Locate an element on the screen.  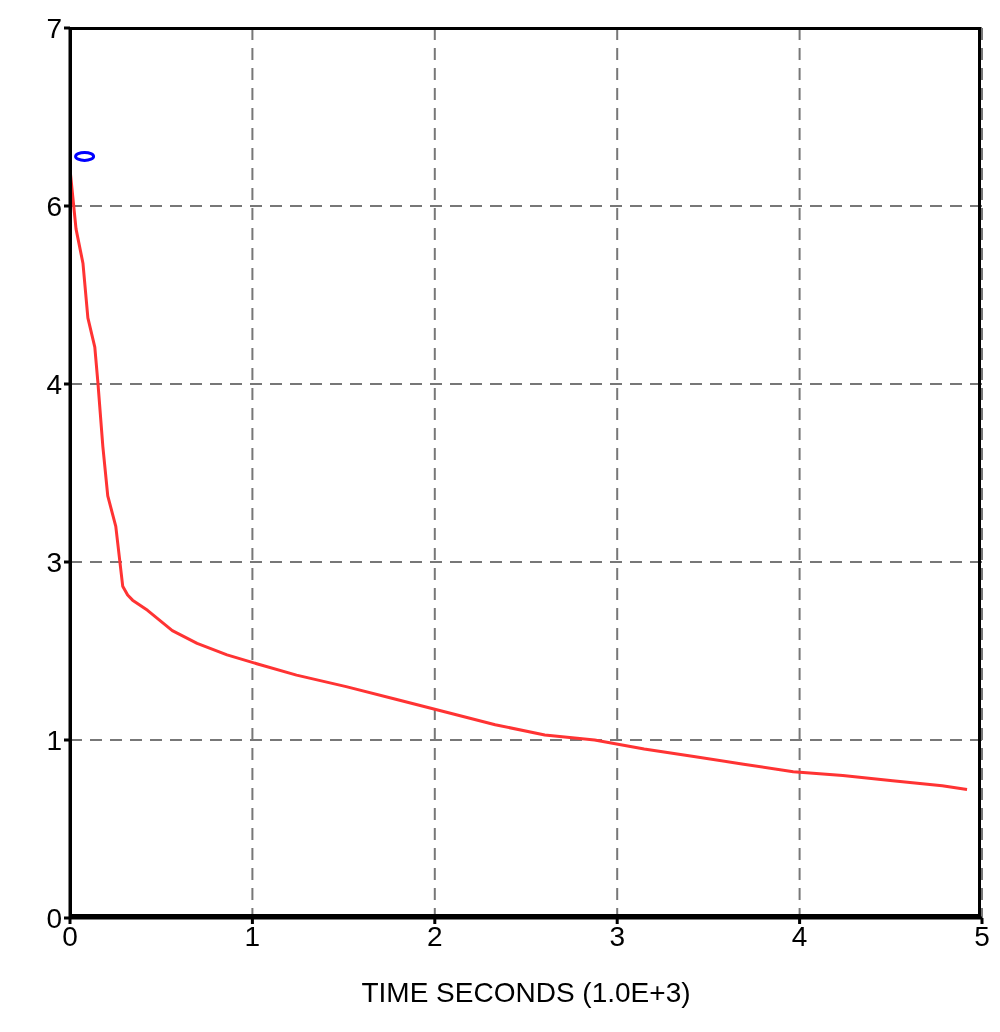
y-tick-label: 7 is located at coordinates (54, 28).